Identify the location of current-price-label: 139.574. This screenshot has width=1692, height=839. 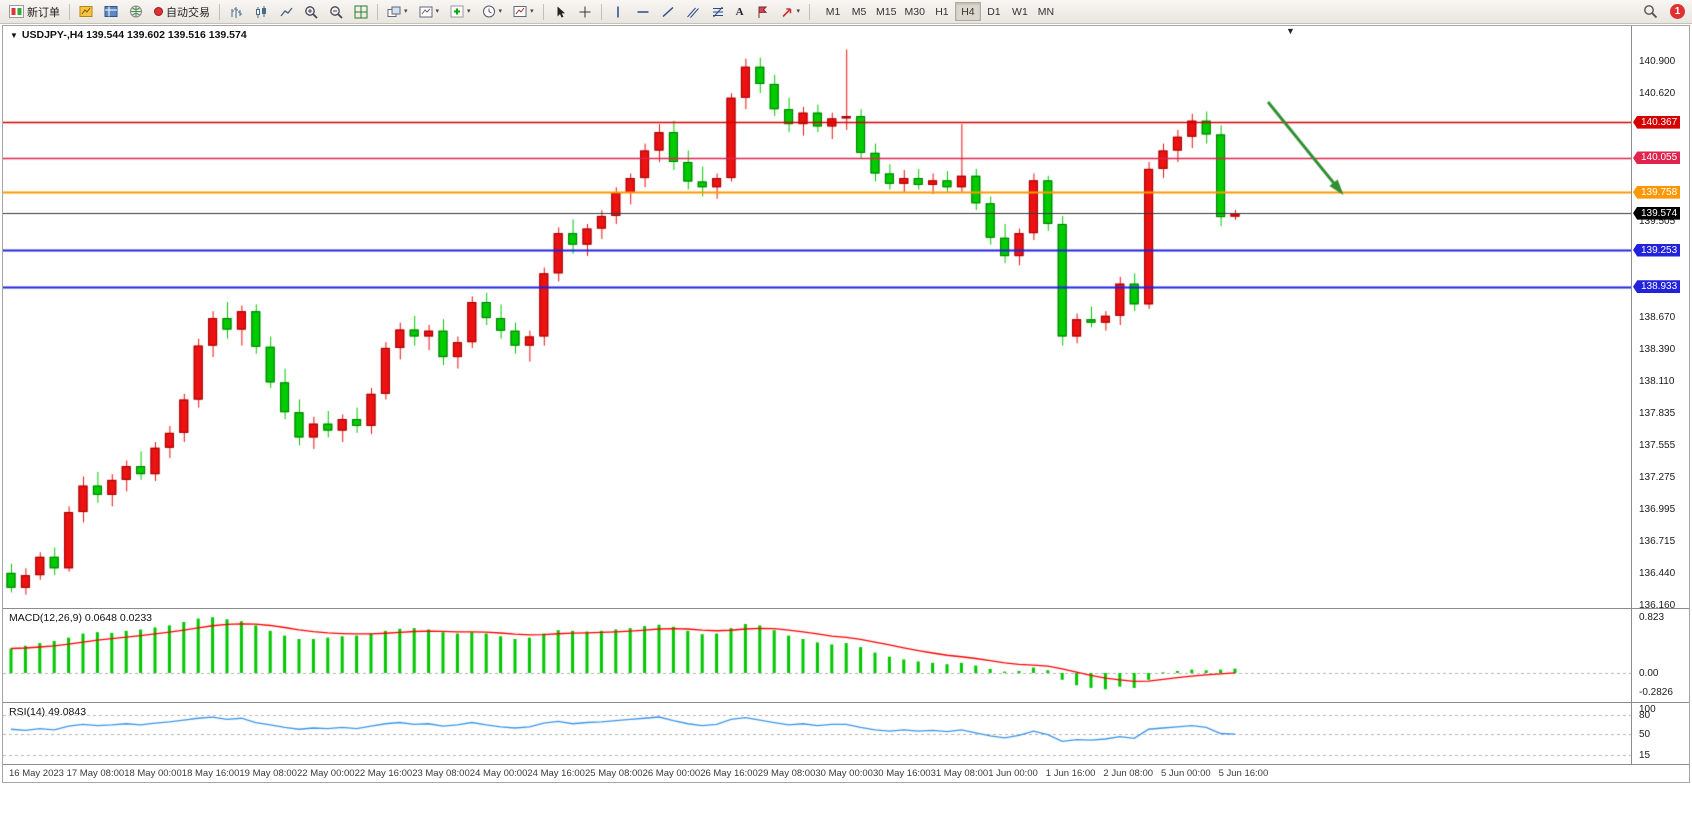
(1657, 213).